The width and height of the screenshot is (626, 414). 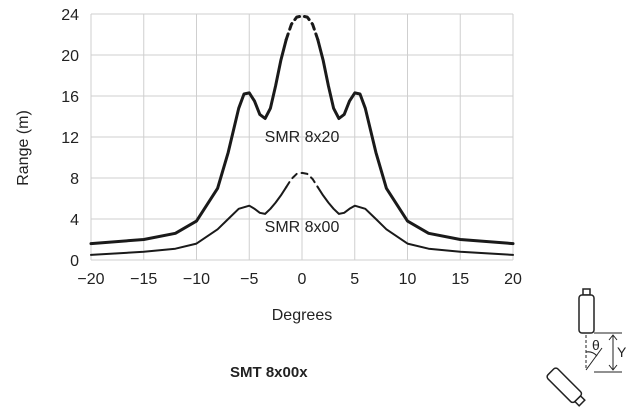 What do you see at coordinates (354, 279) in the screenshot?
I see `x-tick-label: 5` at bounding box center [354, 279].